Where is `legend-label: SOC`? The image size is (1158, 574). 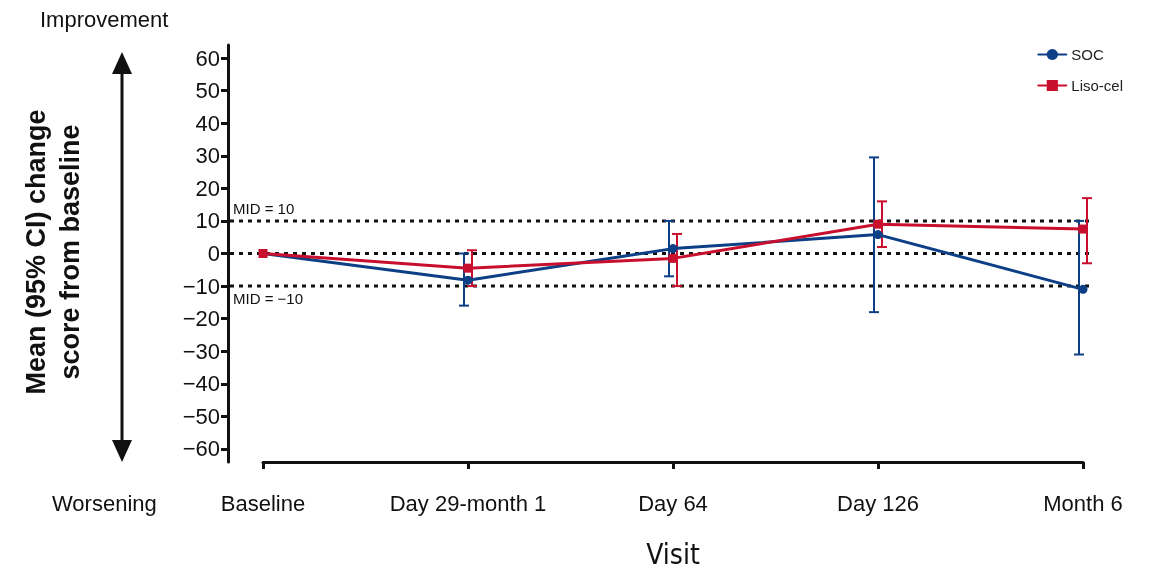 legend-label: SOC is located at coordinates (1087, 54).